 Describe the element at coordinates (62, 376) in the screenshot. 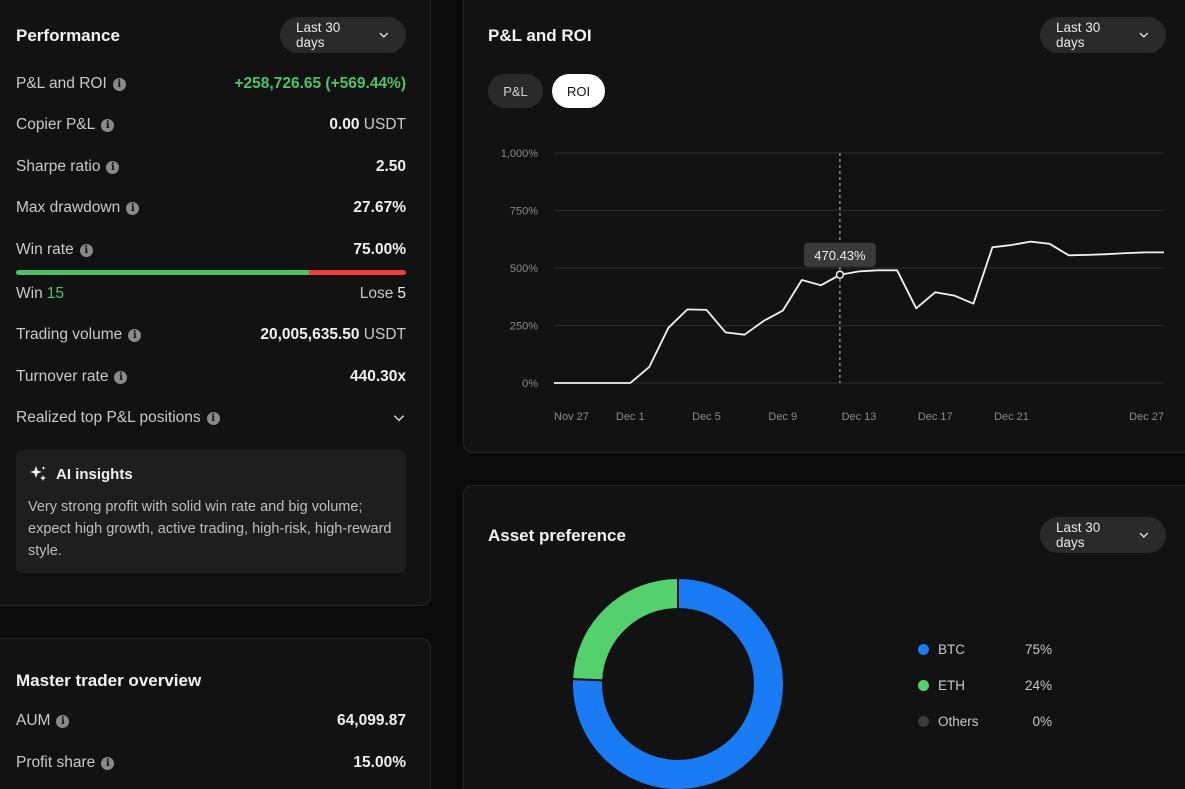

I see `turnover-label: Turnover rate` at that location.